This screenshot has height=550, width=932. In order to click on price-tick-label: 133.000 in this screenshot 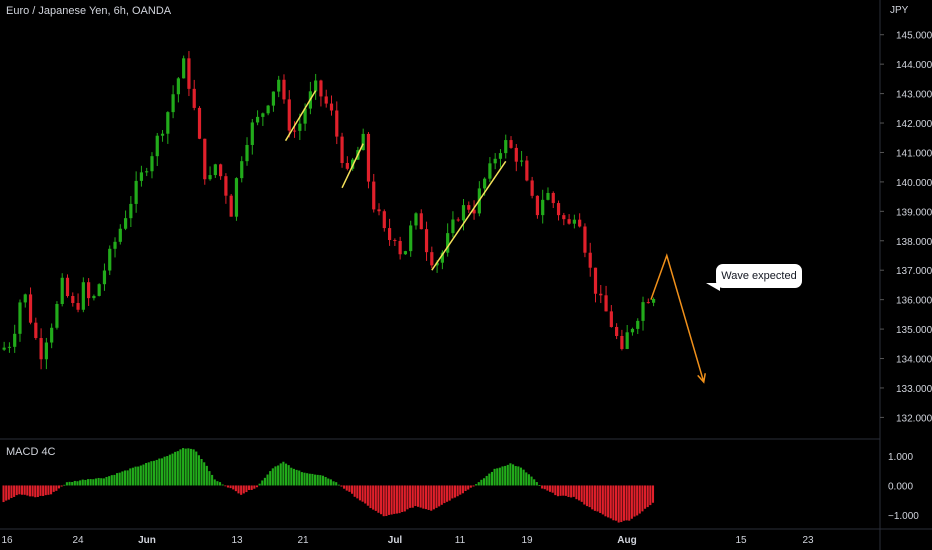, I will do `click(914, 389)`.